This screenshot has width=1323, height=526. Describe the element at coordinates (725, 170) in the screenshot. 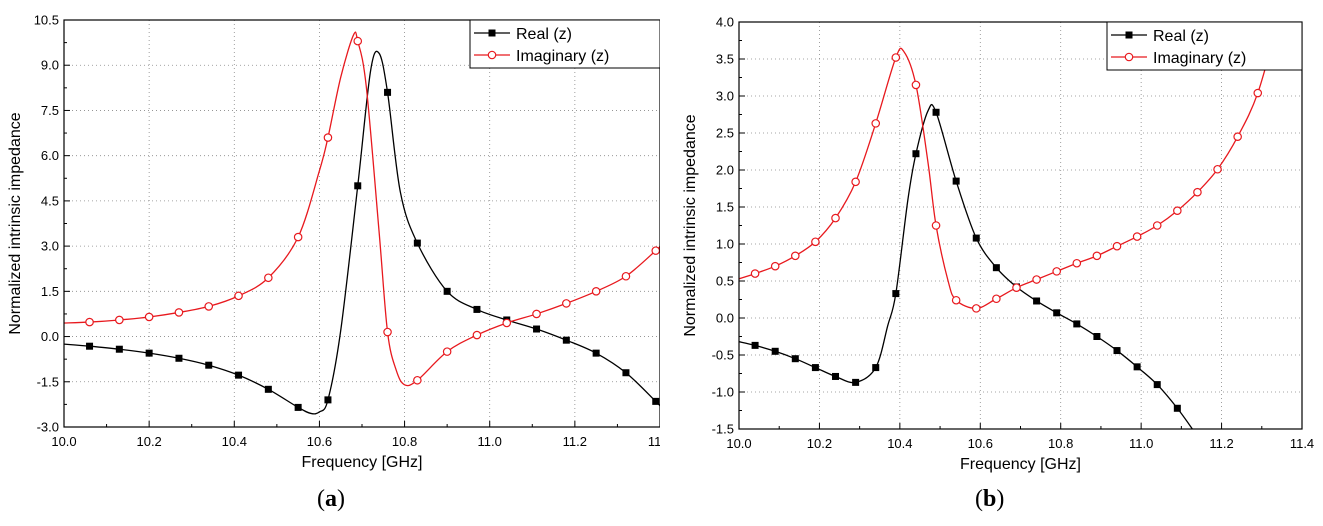

I see `y-tick-label: 2.0` at that location.